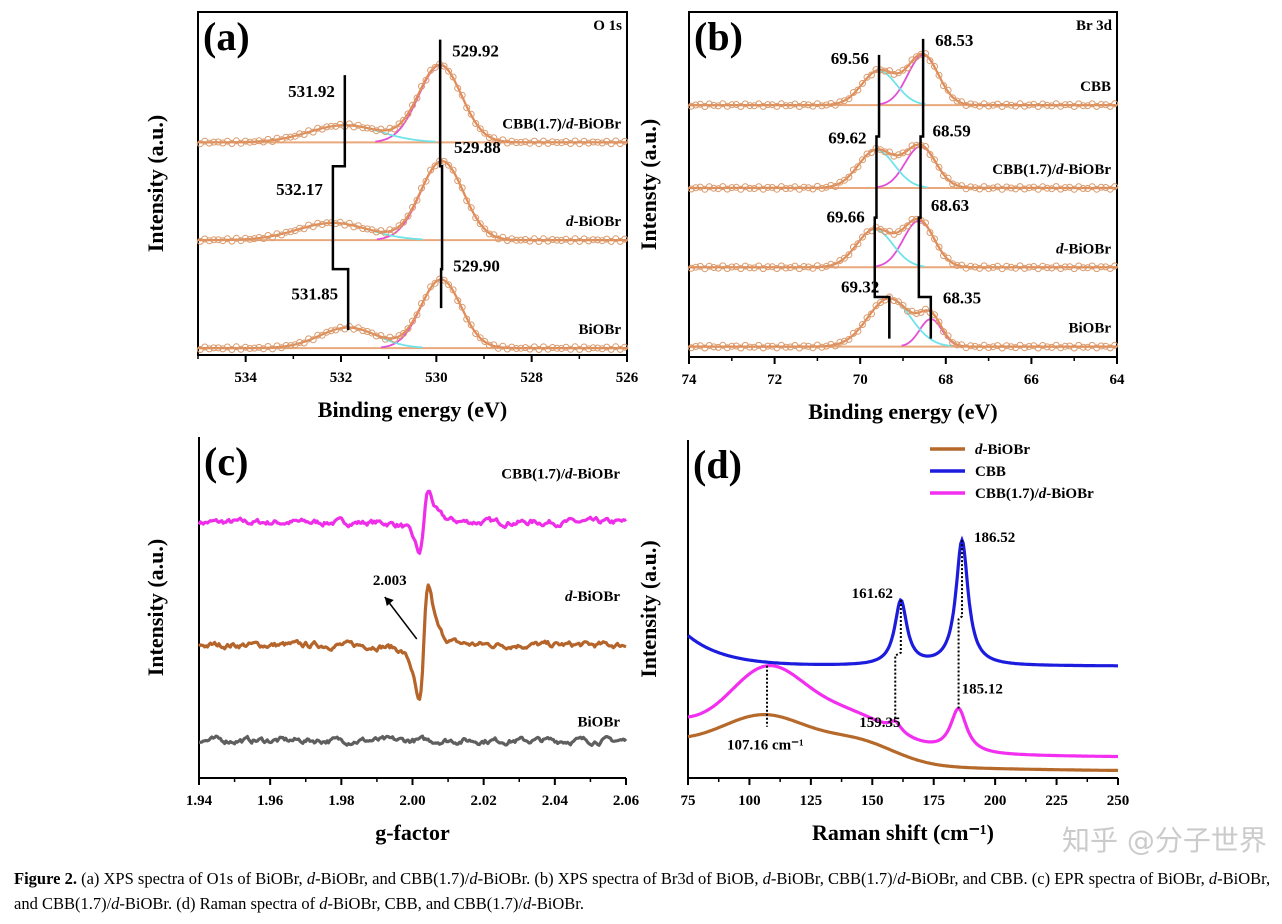 The image size is (1282, 924). Describe the element at coordinates (341, 378) in the screenshot. I see `x-tick-label: 532` at that location.